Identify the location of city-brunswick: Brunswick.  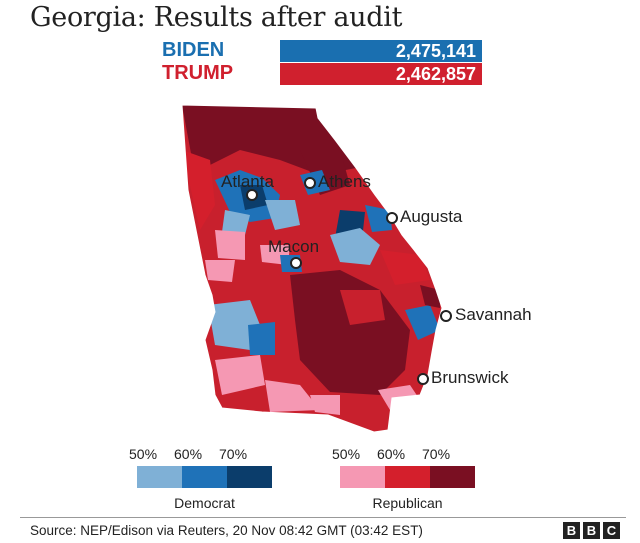
(463, 377).